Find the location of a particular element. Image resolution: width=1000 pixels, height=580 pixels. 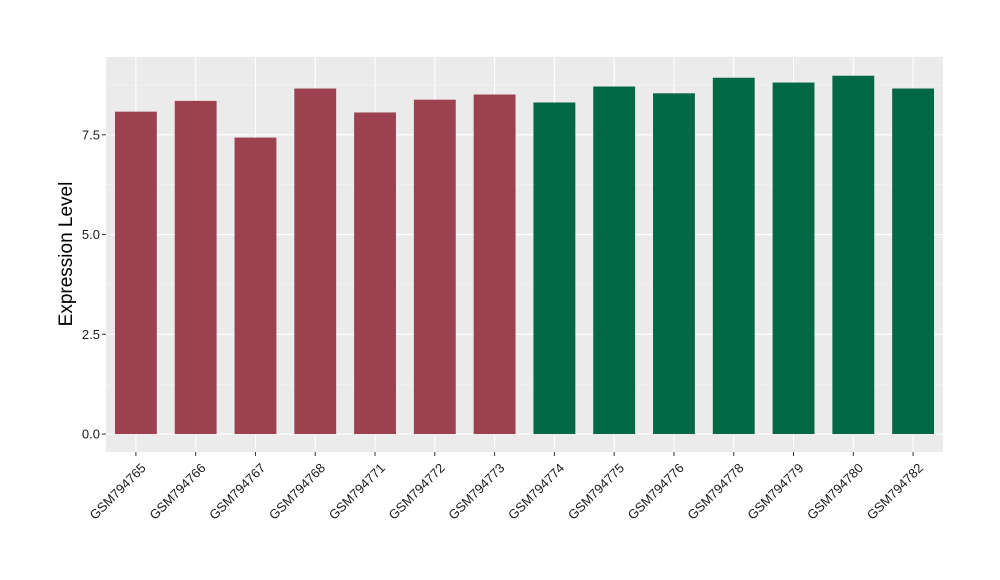

bar-gsm794772 is located at coordinates (434, 267).